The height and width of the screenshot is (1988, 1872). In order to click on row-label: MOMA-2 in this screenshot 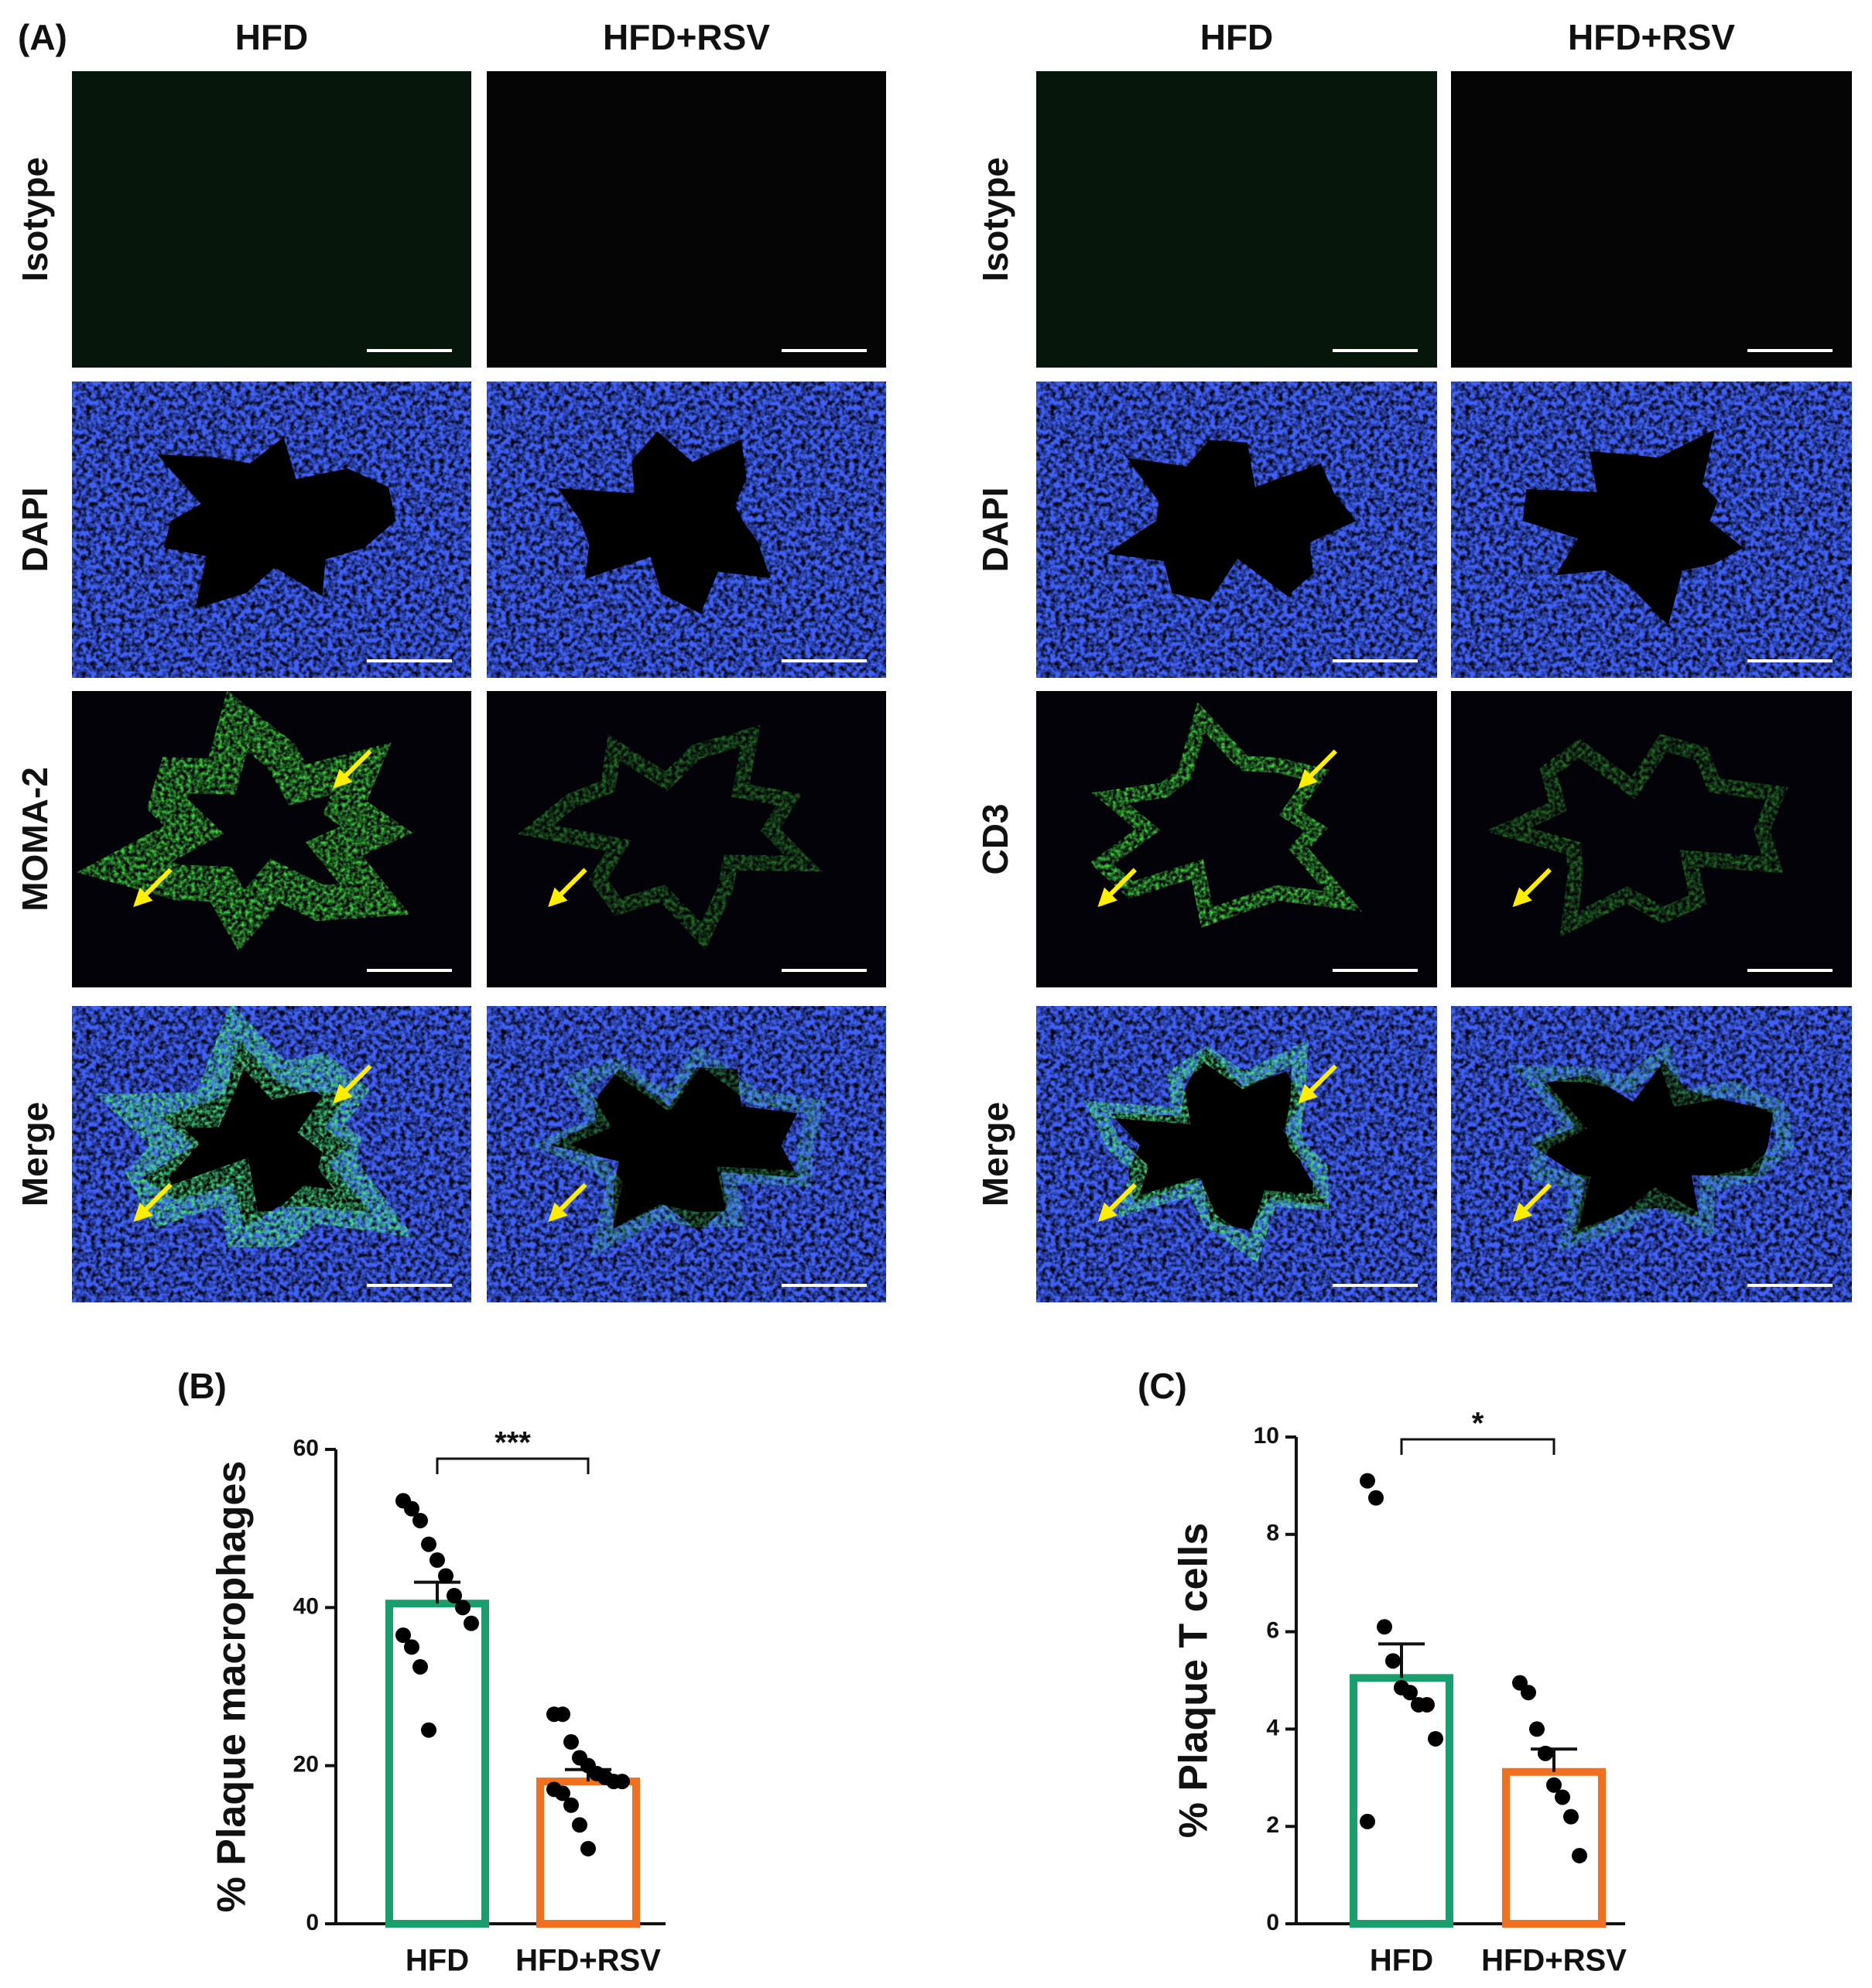, I will do `click(35, 839)`.